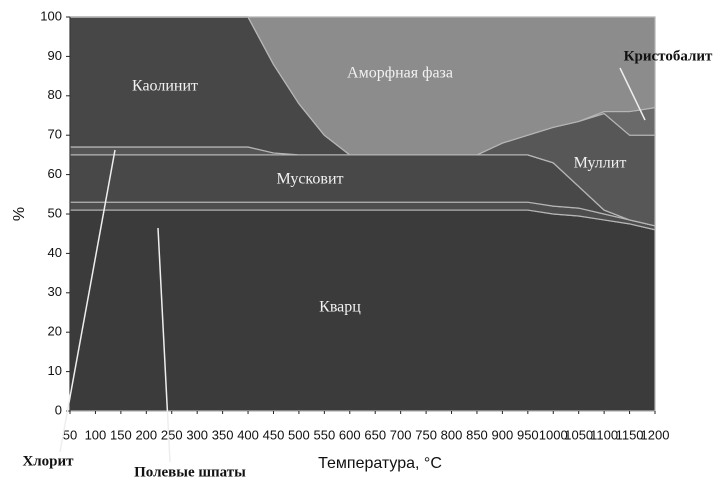 This screenshot has width=724, height=481. What do you see at coordinates (165, 86) in the screenshot?
I see `area-label: Каолинит` at bounding box center [165, 86].